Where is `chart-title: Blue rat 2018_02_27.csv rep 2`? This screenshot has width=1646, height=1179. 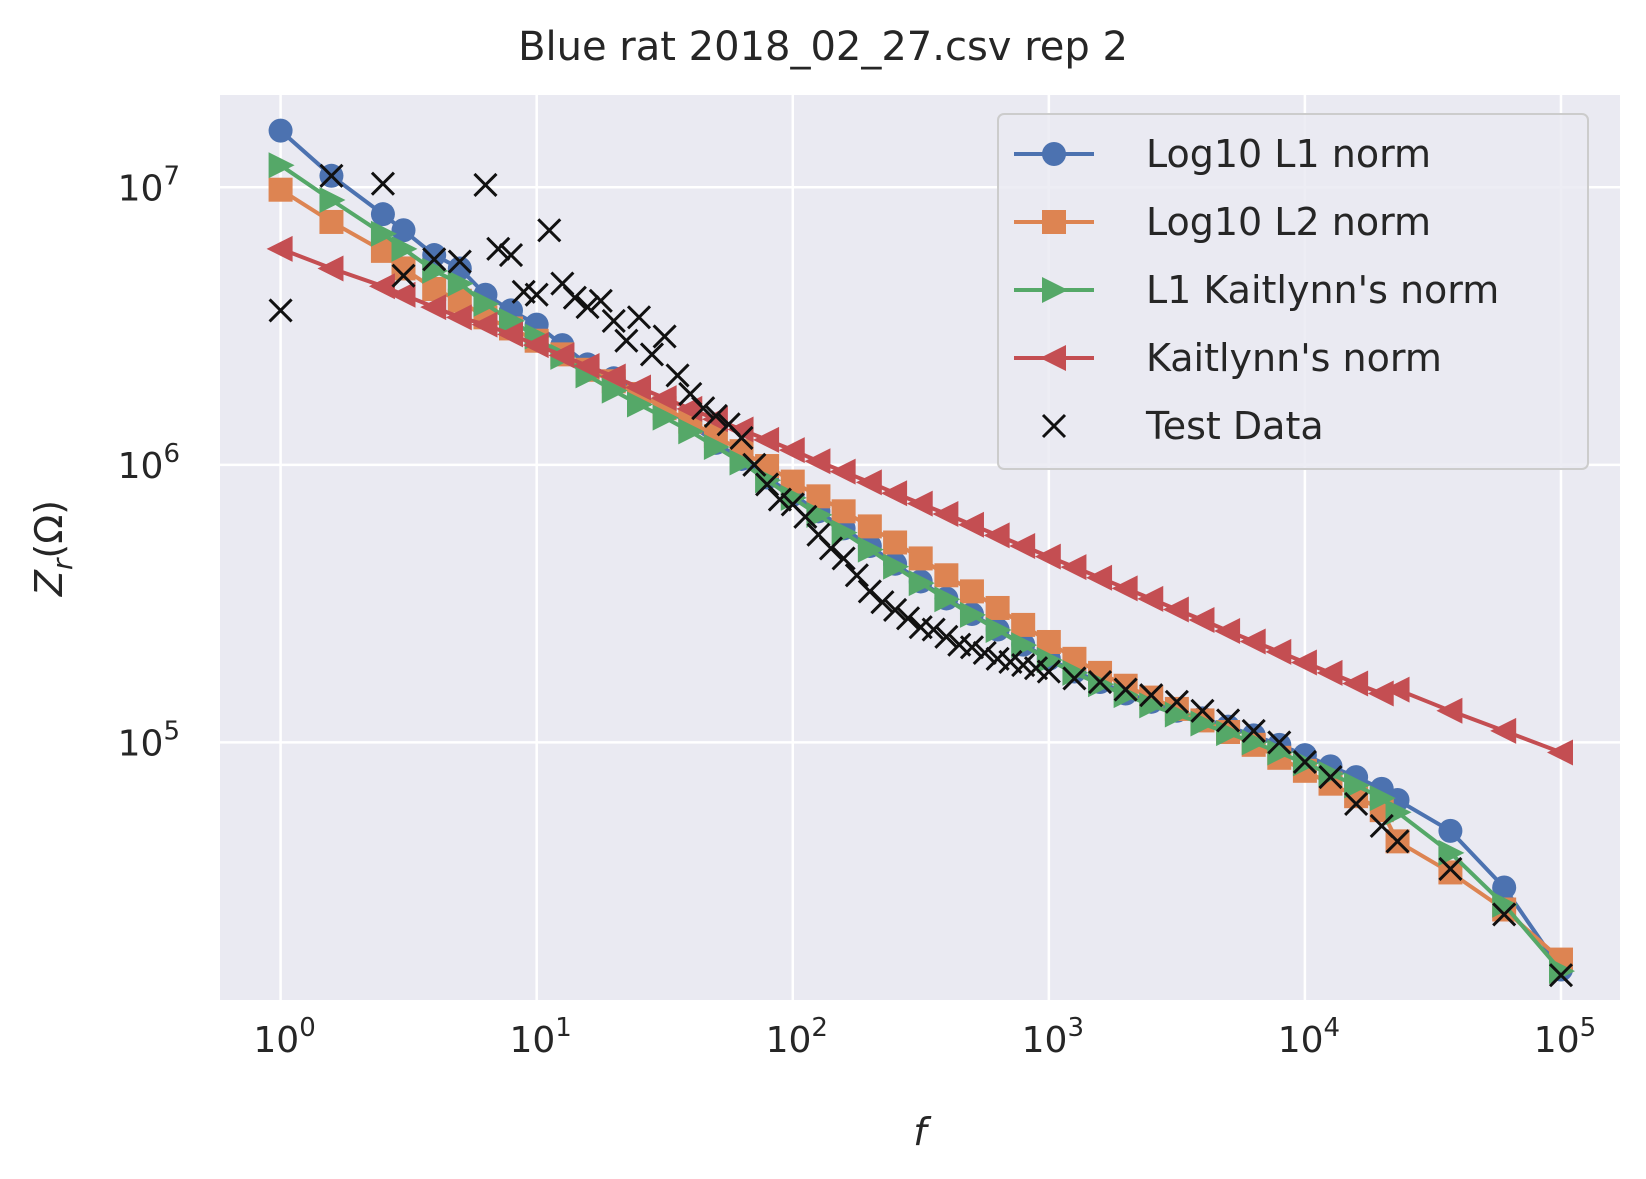
chart-title: Blue rat 2018_02_27.csv rep 2 is located at coordinates (823, 47).